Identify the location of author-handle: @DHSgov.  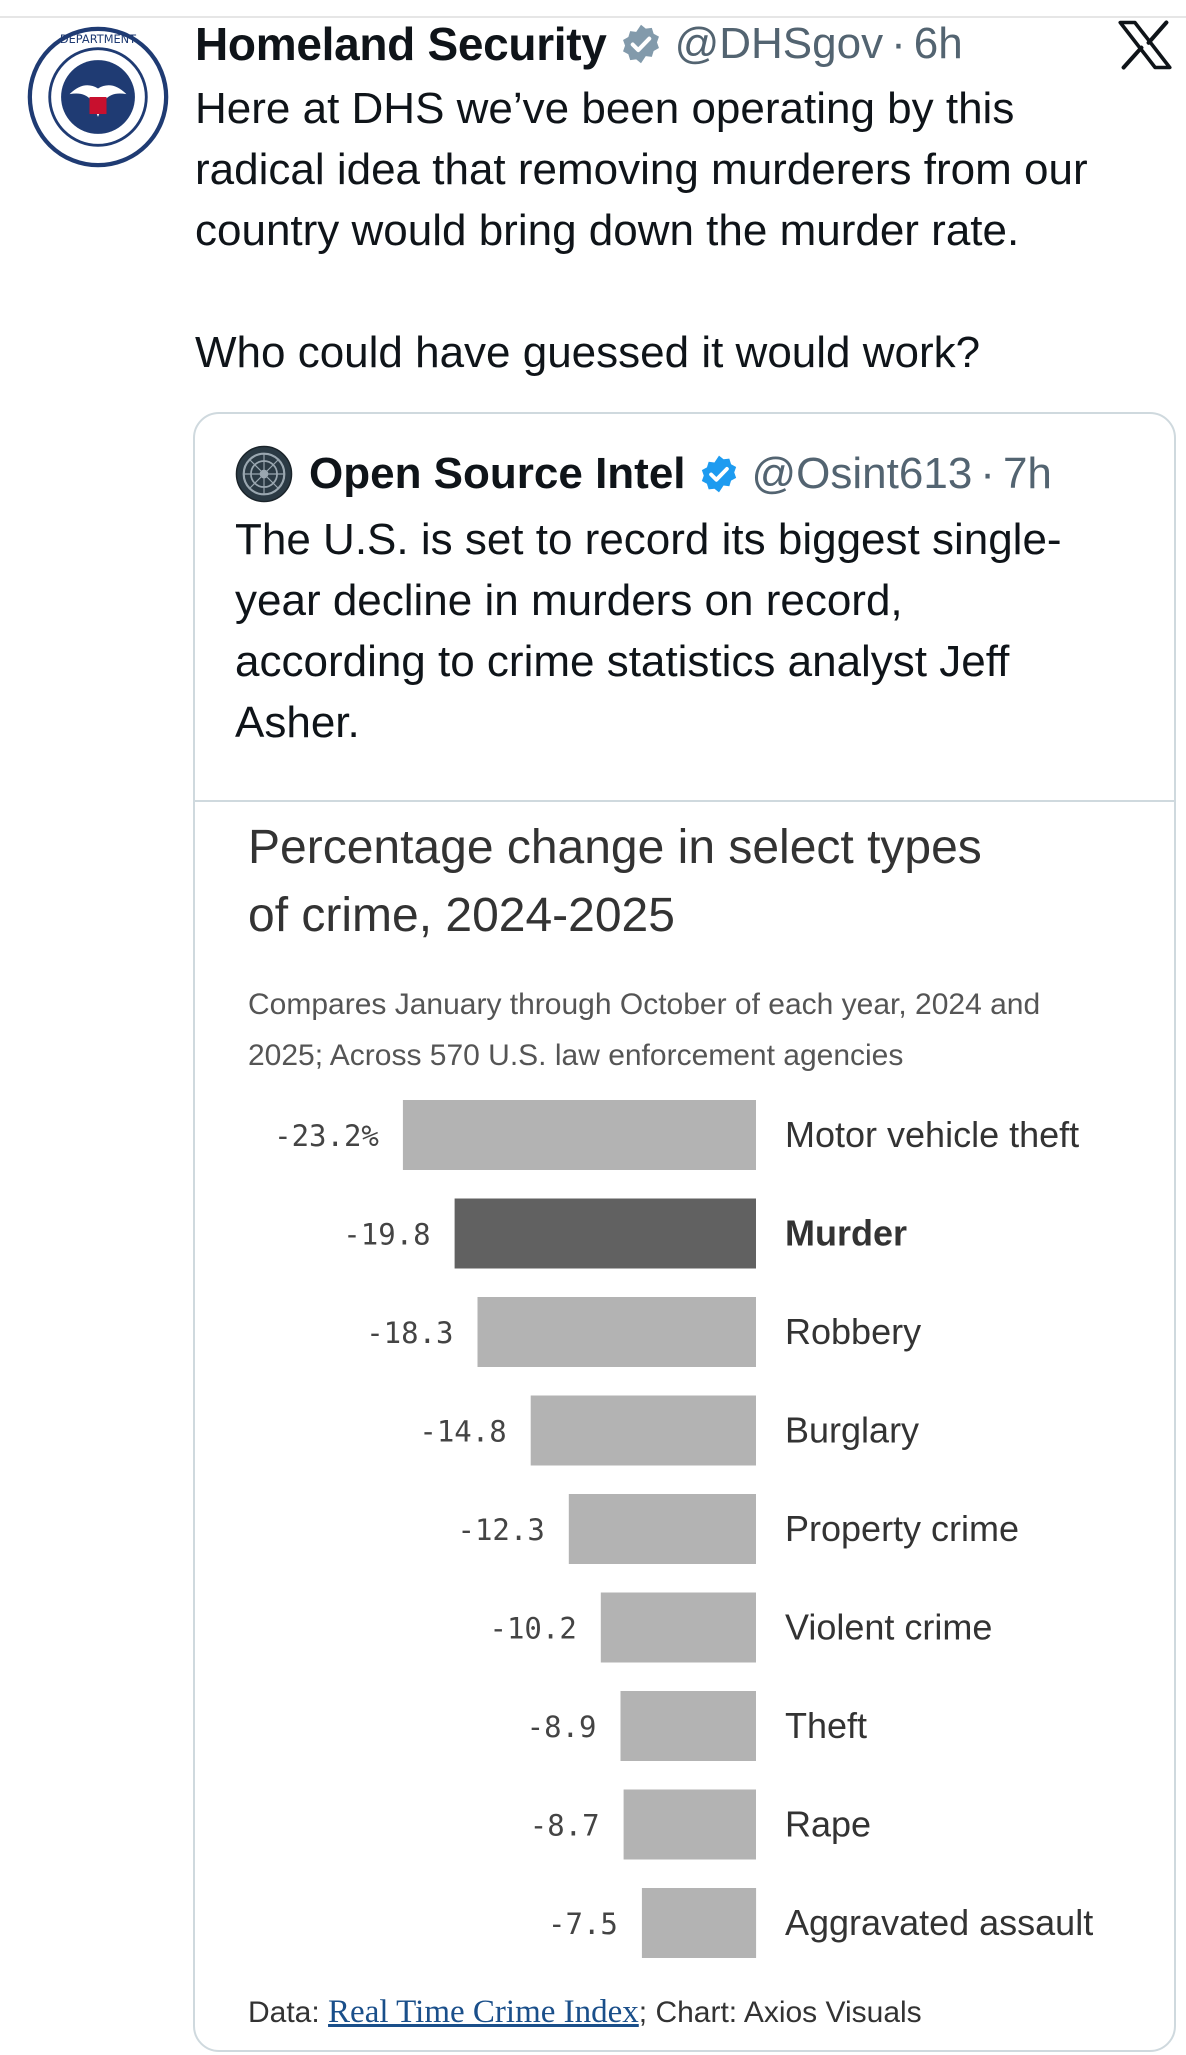
(779, 43).